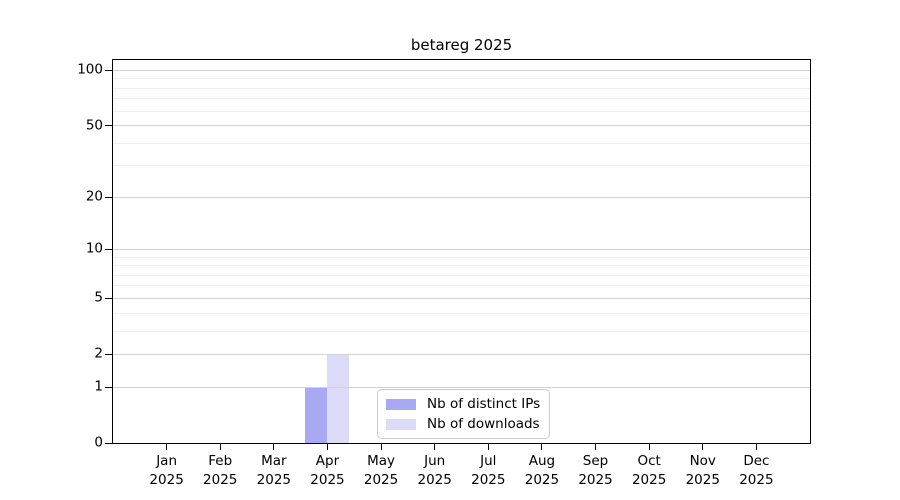  Describe the element at coordinates (464, 414) in the screenshot. I see `legend: Nb of distinct IPs Nb of downloads` at that location.